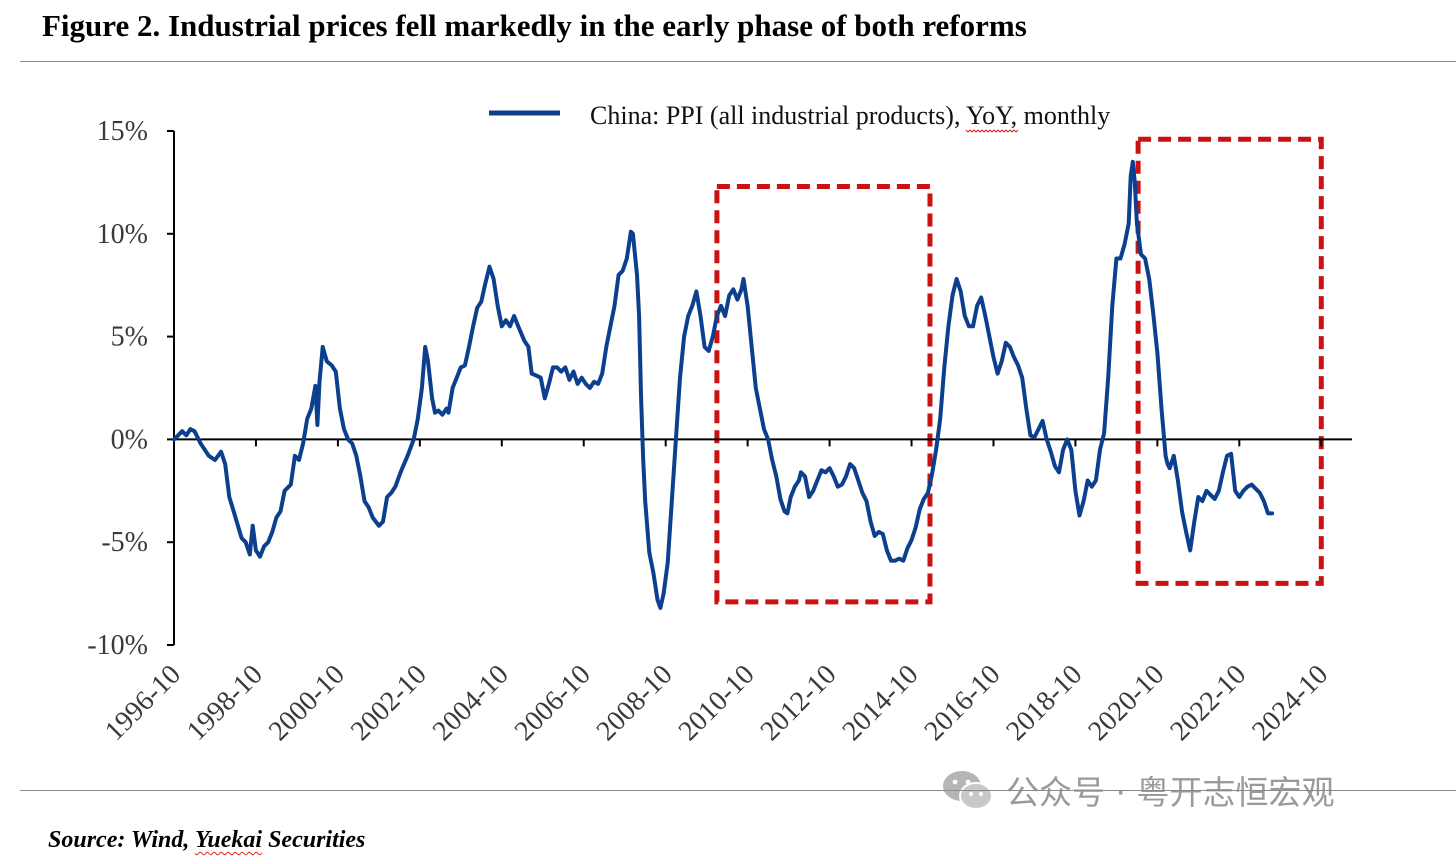 The image size is (1456, 864). What do you see at coordinates (881, 703) in the screenshot?
I see `x-tick-label: 2014-10` at bounding box center [881, 703].